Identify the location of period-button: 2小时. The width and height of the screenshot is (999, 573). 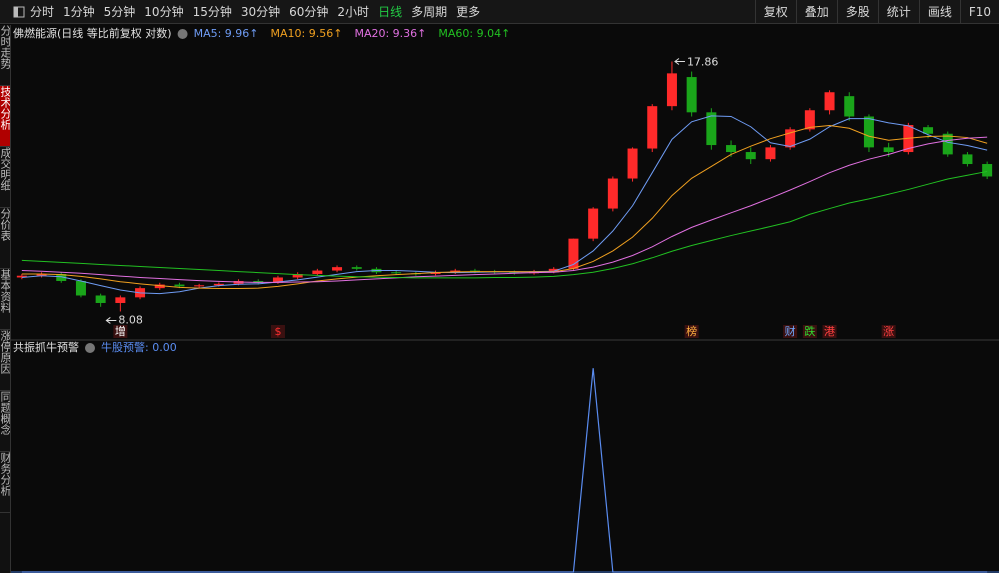
(353, 12).